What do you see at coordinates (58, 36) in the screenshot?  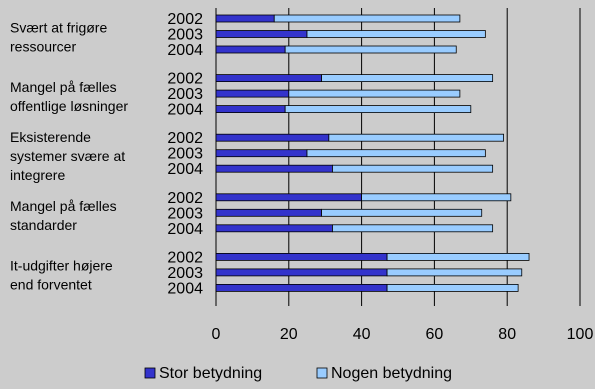 I see `group-label: Svært at frigøre ressourcer` at bounding box center [58, 36].